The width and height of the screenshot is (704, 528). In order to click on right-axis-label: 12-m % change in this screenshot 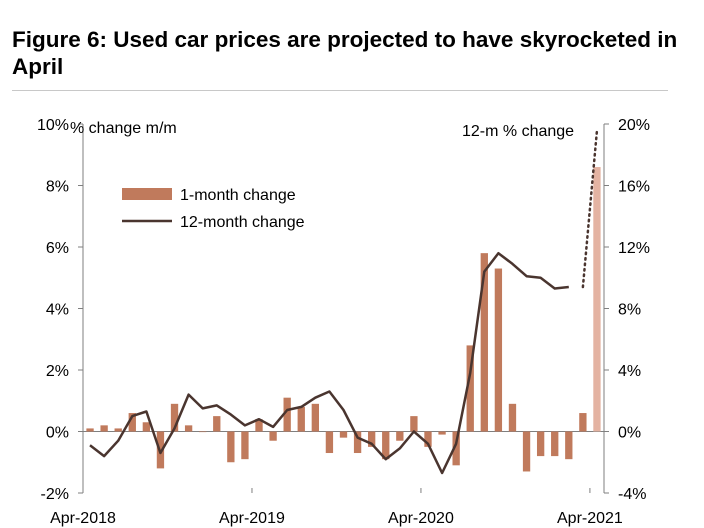, I will do `click(518, 131)`.